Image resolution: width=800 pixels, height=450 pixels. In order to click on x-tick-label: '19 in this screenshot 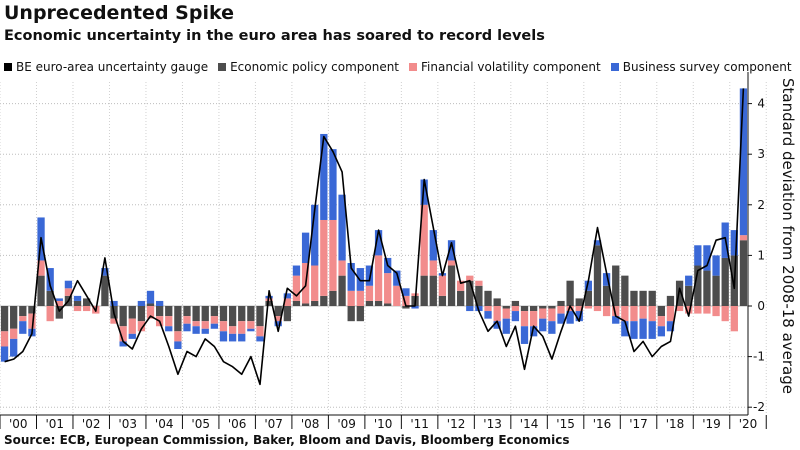, I will do `click(711, 424)`.